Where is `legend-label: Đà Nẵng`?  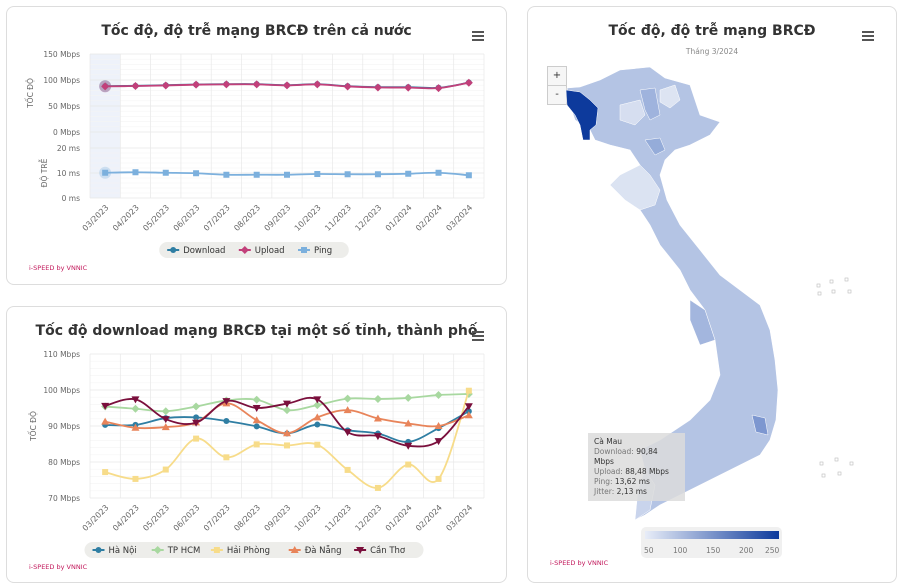
legend-label: Đà Nẵng is located at coordinates (323, 550).